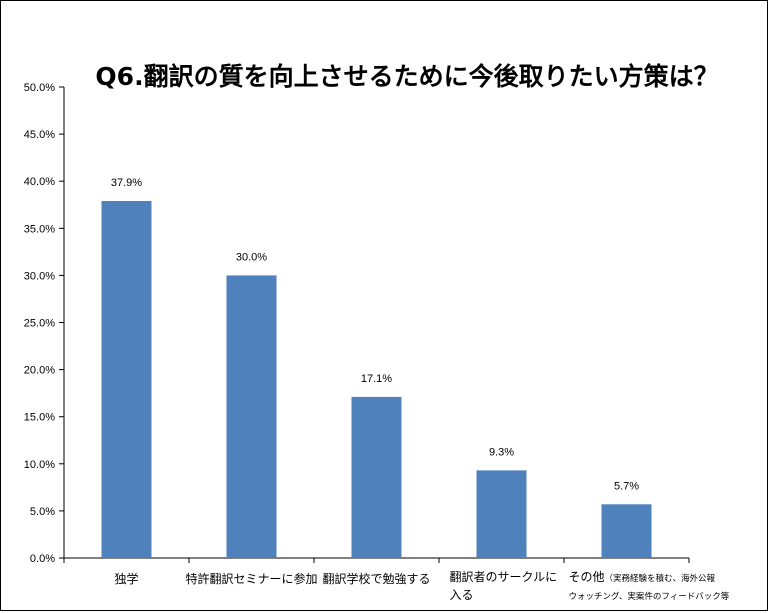  I want to click on category-label-line2: 入る, so click(462, 595).